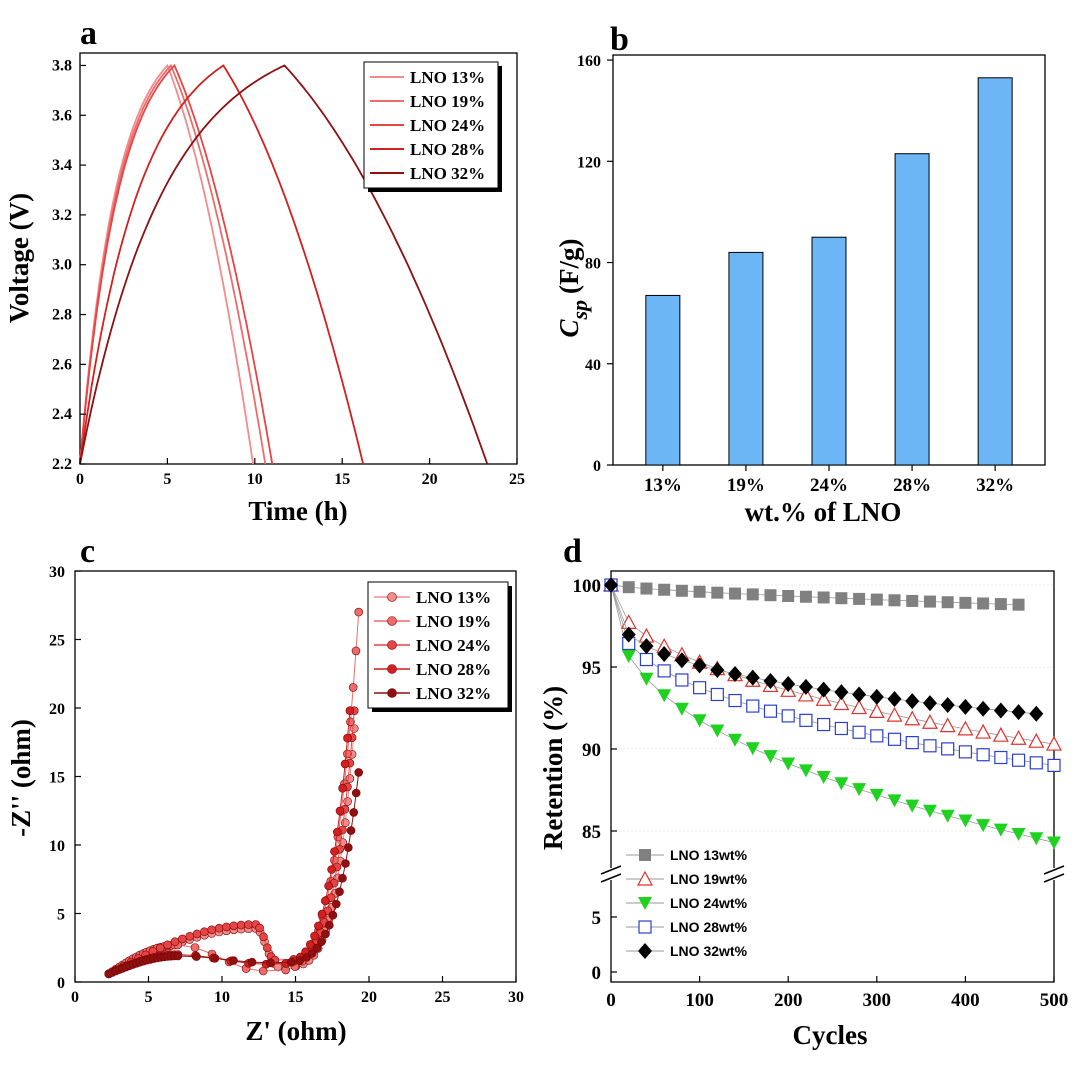  What do you see at coordinates (663, 485) in the screenshot?
I see `x-tick-label: 13%` at bounding box center [663, 485].